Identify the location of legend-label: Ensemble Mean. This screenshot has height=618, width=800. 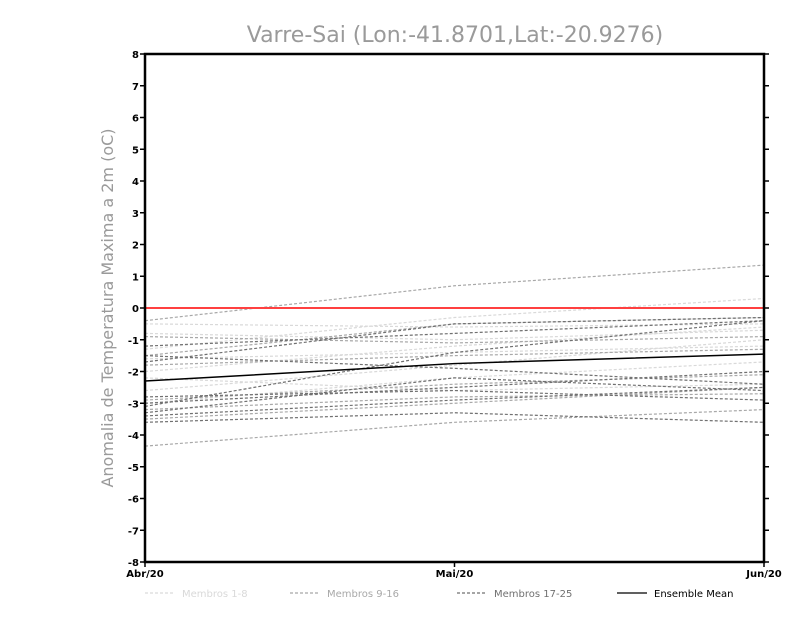
(693, 594).